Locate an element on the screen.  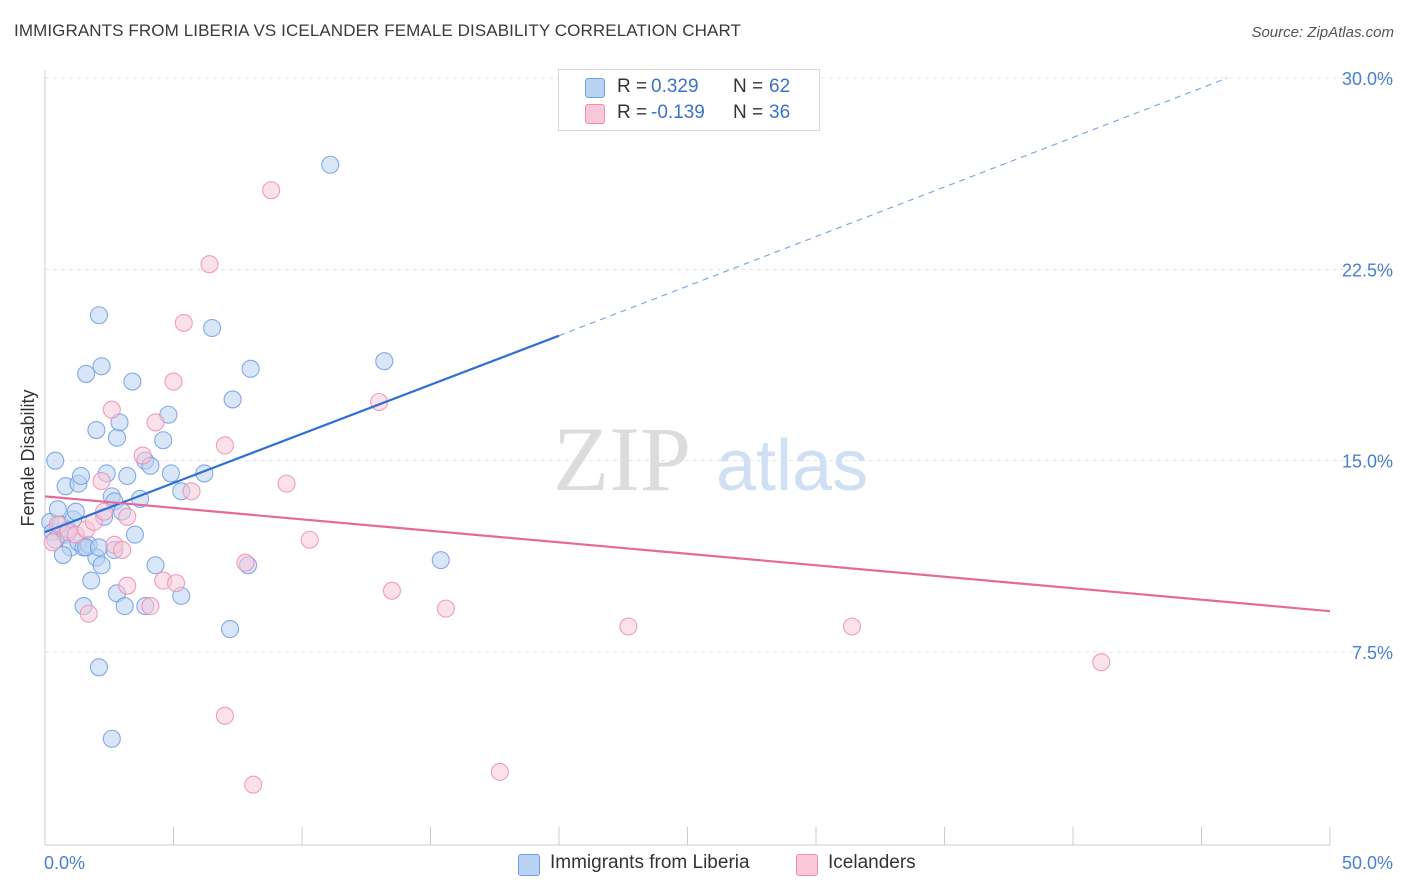
watermark: ZIP atlas is located at coordinates (710, 459).